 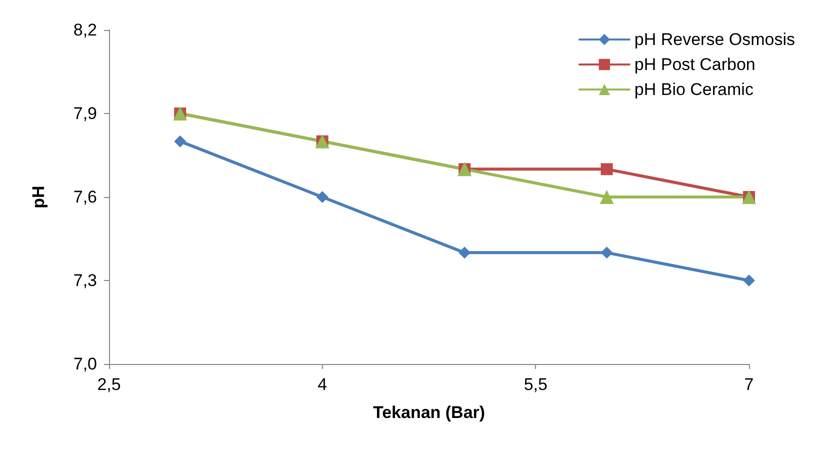 I want to click on y-tick-label: 7,3, so click(x=85, y=280).